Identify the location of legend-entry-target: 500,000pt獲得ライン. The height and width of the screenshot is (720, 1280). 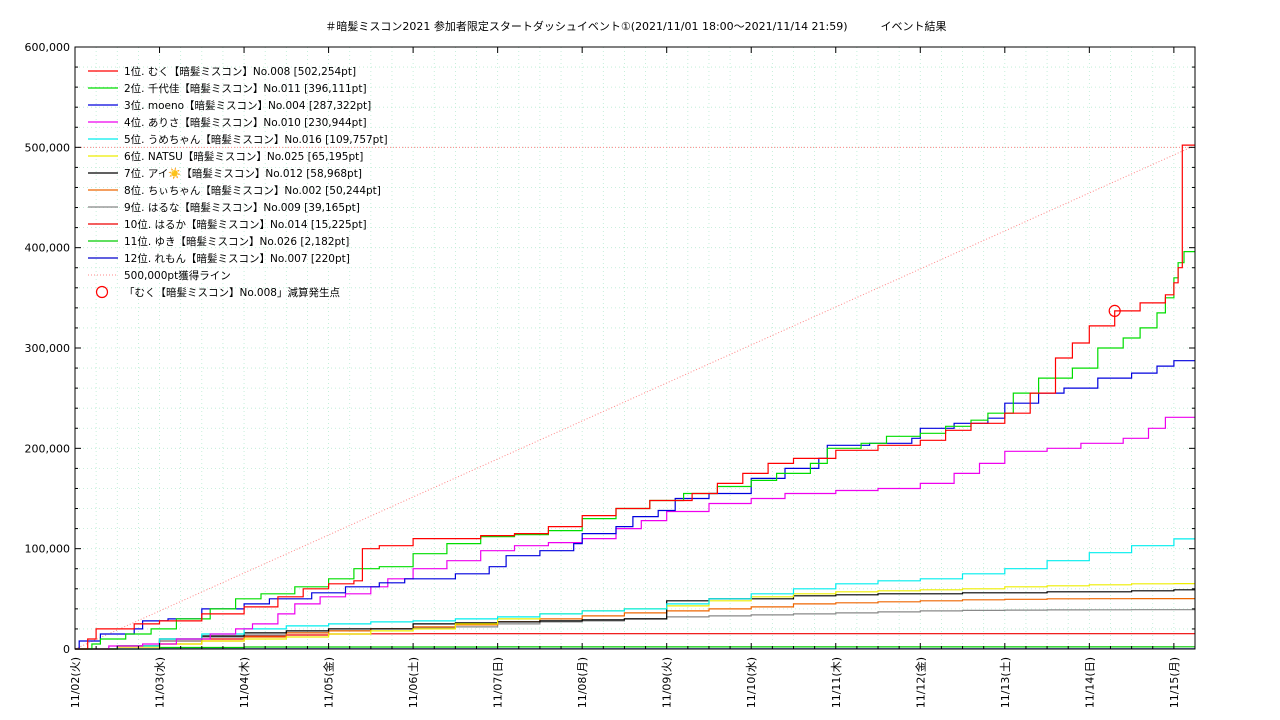
(177, 275).